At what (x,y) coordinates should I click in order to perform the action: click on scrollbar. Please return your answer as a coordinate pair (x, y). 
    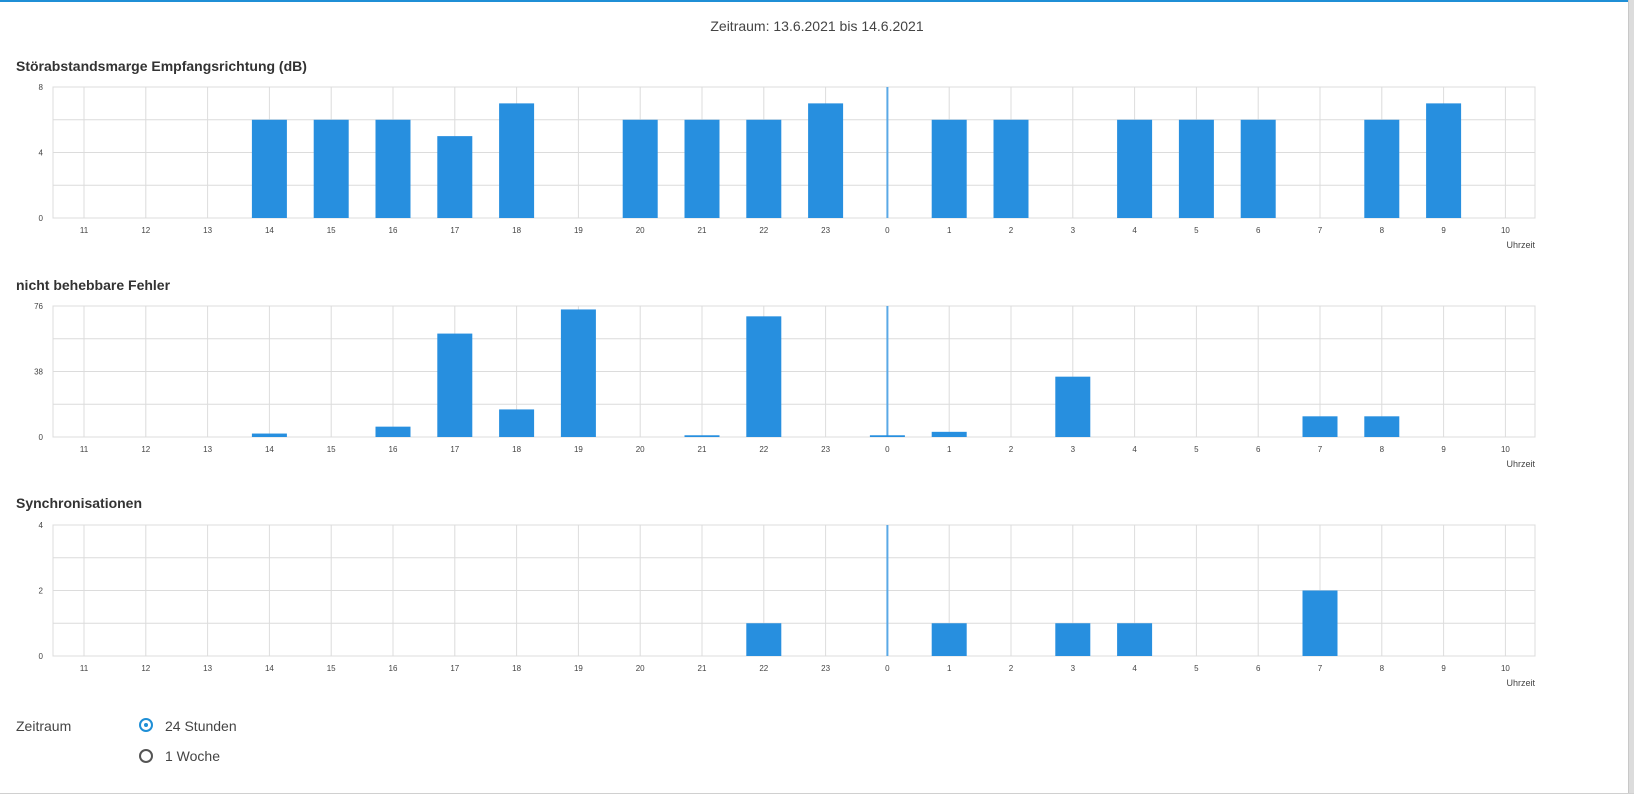
    Looking at the image, I should click on (1631, 397).